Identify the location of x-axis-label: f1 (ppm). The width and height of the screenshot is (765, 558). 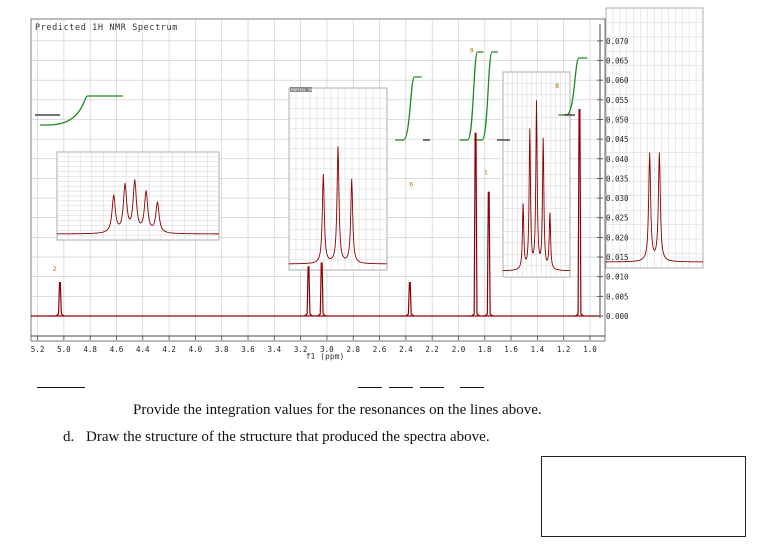
(325, 356).